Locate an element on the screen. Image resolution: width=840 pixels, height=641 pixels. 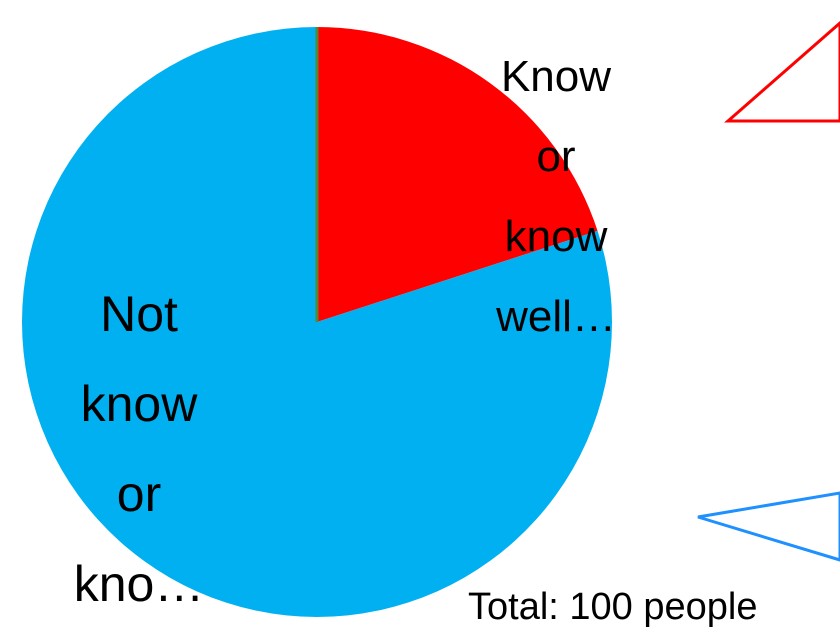
total-label: Total: 100 people is located at coordinates (613, 607).